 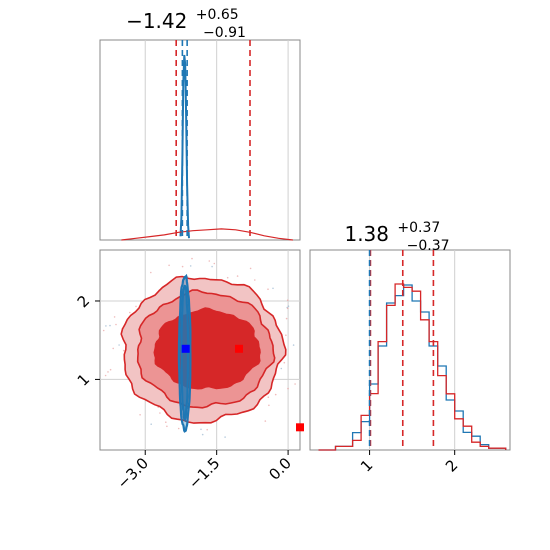 I want to click on top-panel-title: −1.42 +0.65 −0.91, so click(x=186, y=20).